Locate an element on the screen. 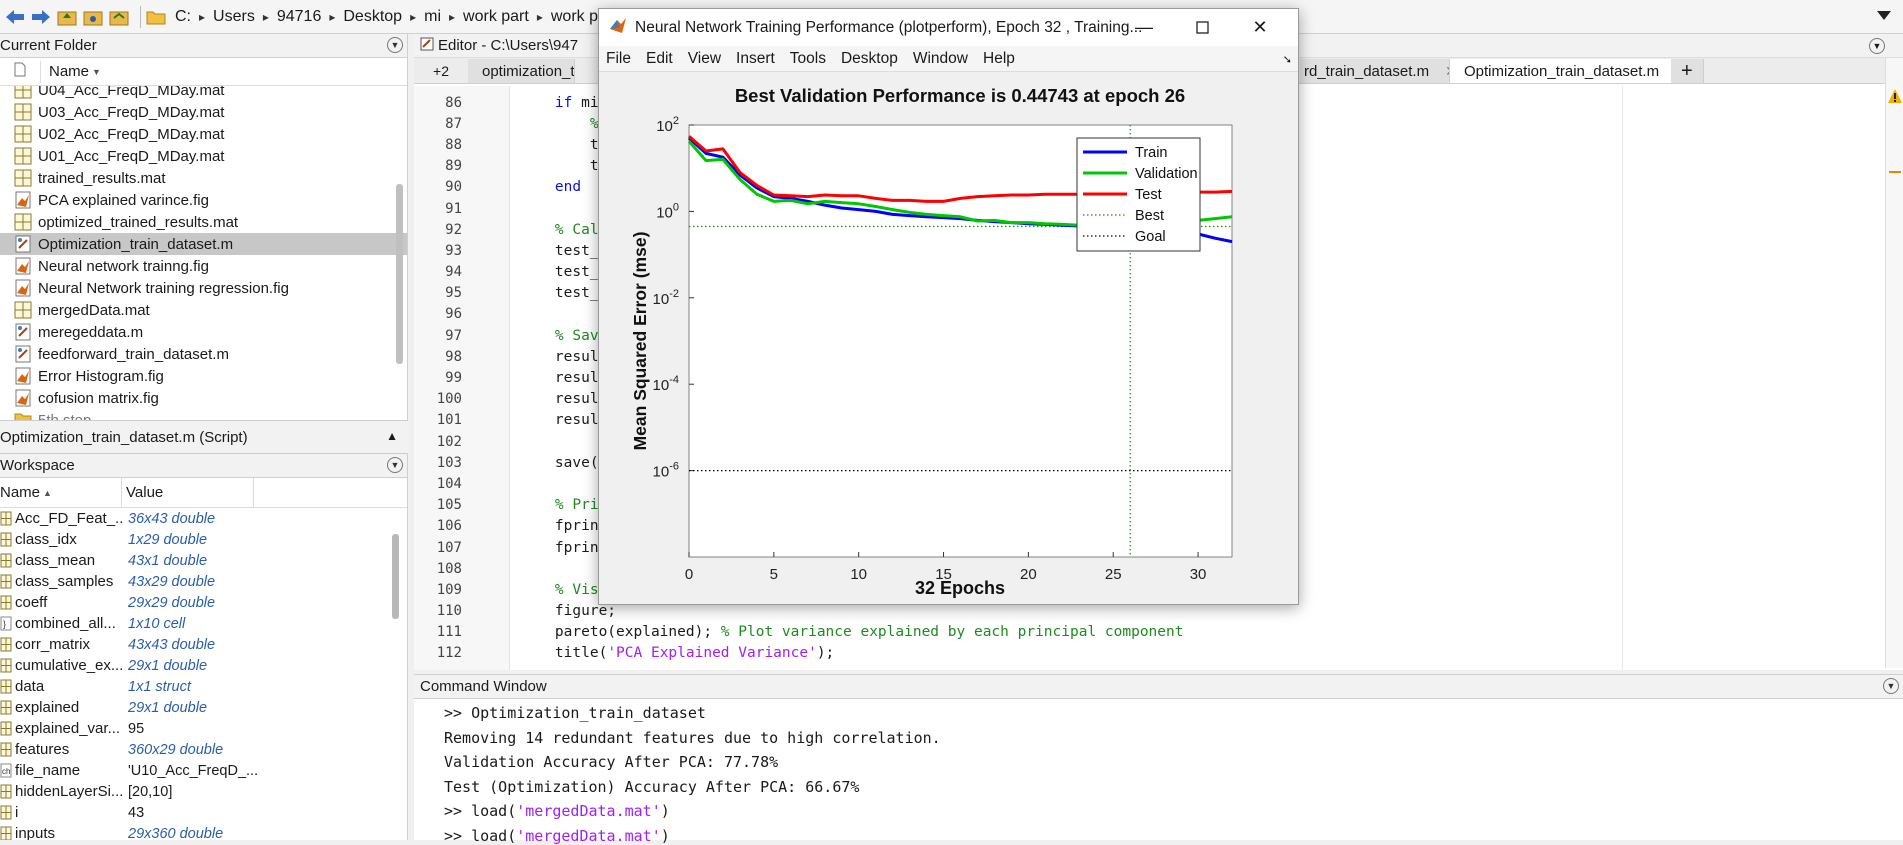 The height and width of the screenshot is (845, 1903). tab-optimization-trai: optimization_trai is located at coordinates (521, 71).